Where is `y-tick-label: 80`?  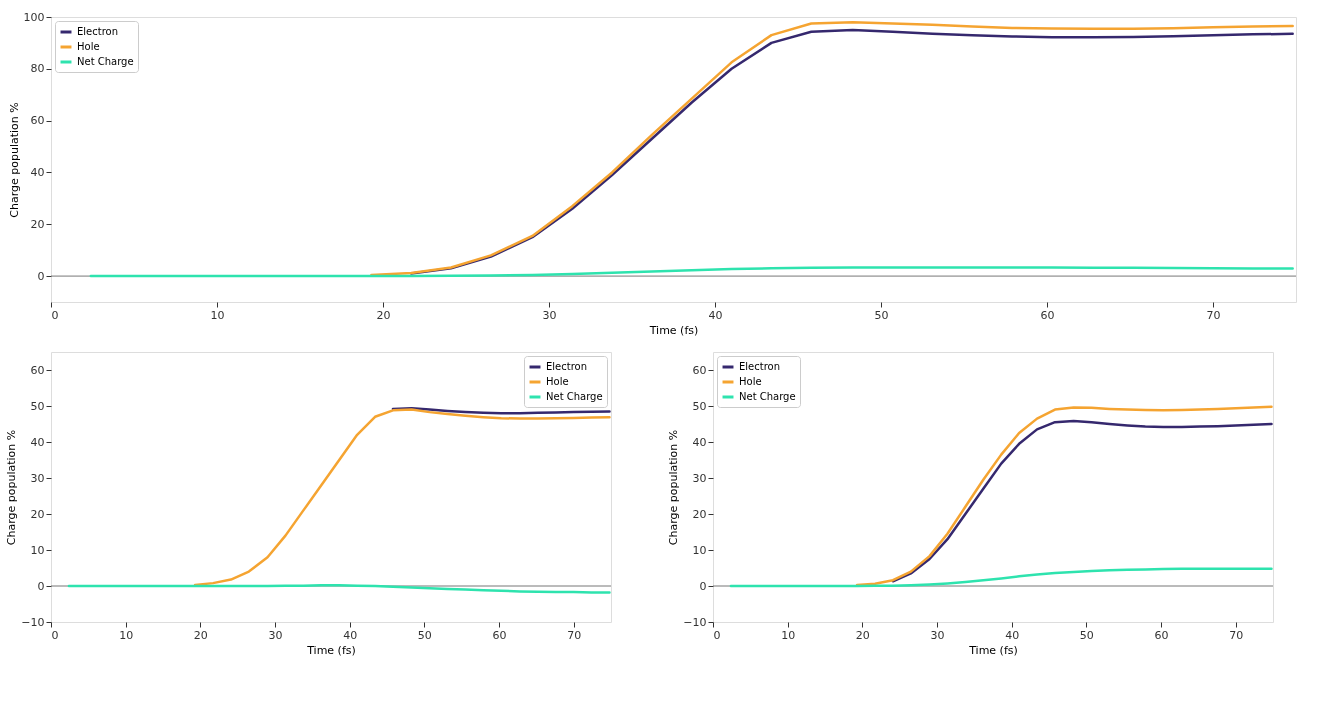
y-tick-label: 80 is located at coordinates (37, 69).